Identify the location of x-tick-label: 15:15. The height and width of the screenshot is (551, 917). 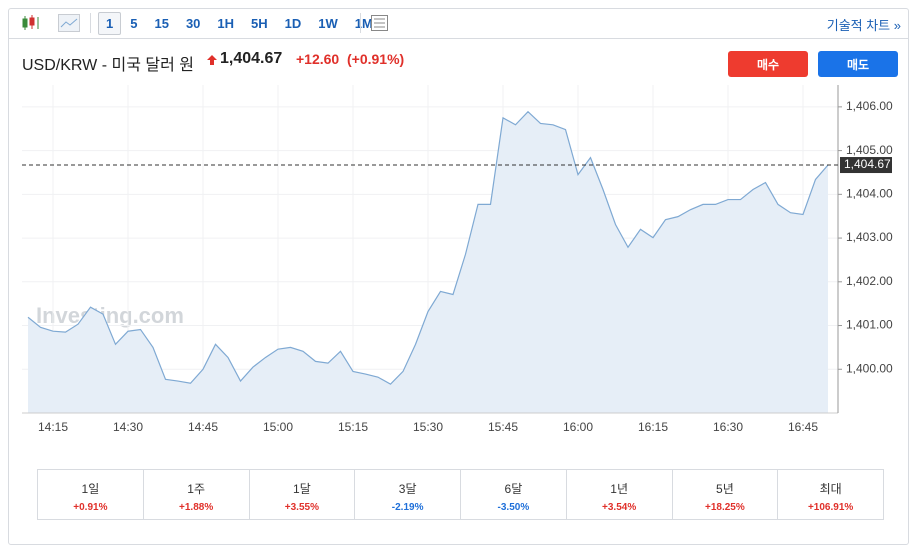
(353, 427).